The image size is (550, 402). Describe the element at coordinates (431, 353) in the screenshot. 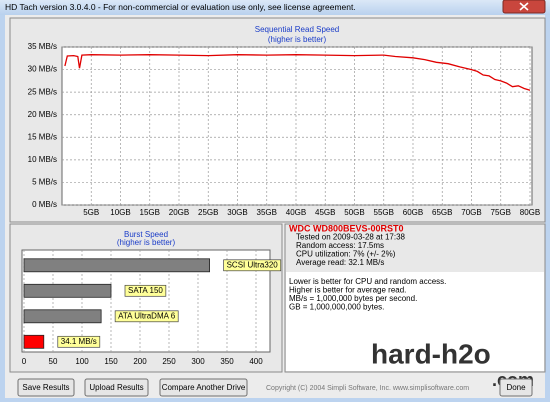

I see `watermark: hard-h2o` at that location.